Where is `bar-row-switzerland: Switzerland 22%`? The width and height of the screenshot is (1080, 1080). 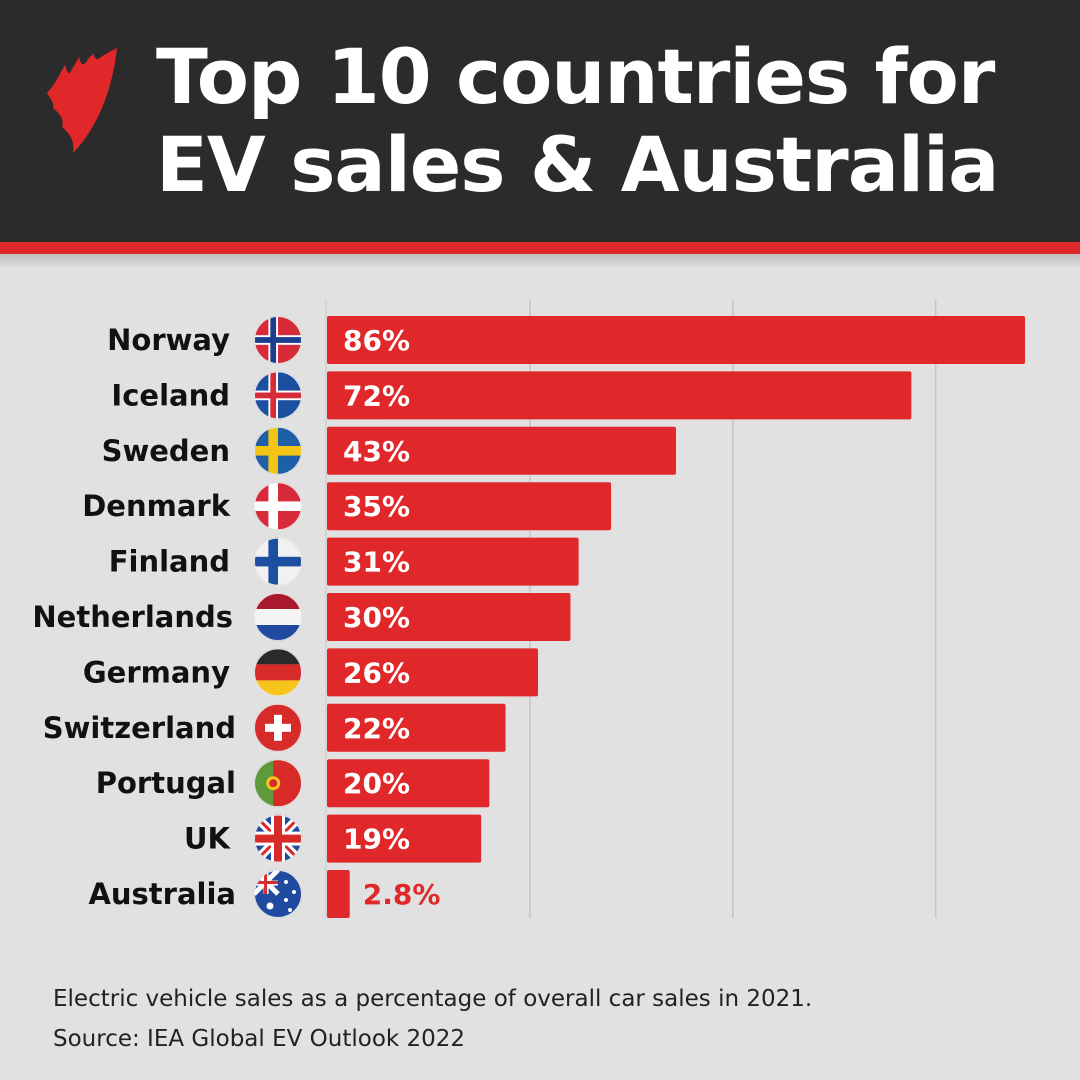
bar-row-switzerland: Switzerland 22% is located at coordinates (274, 727).